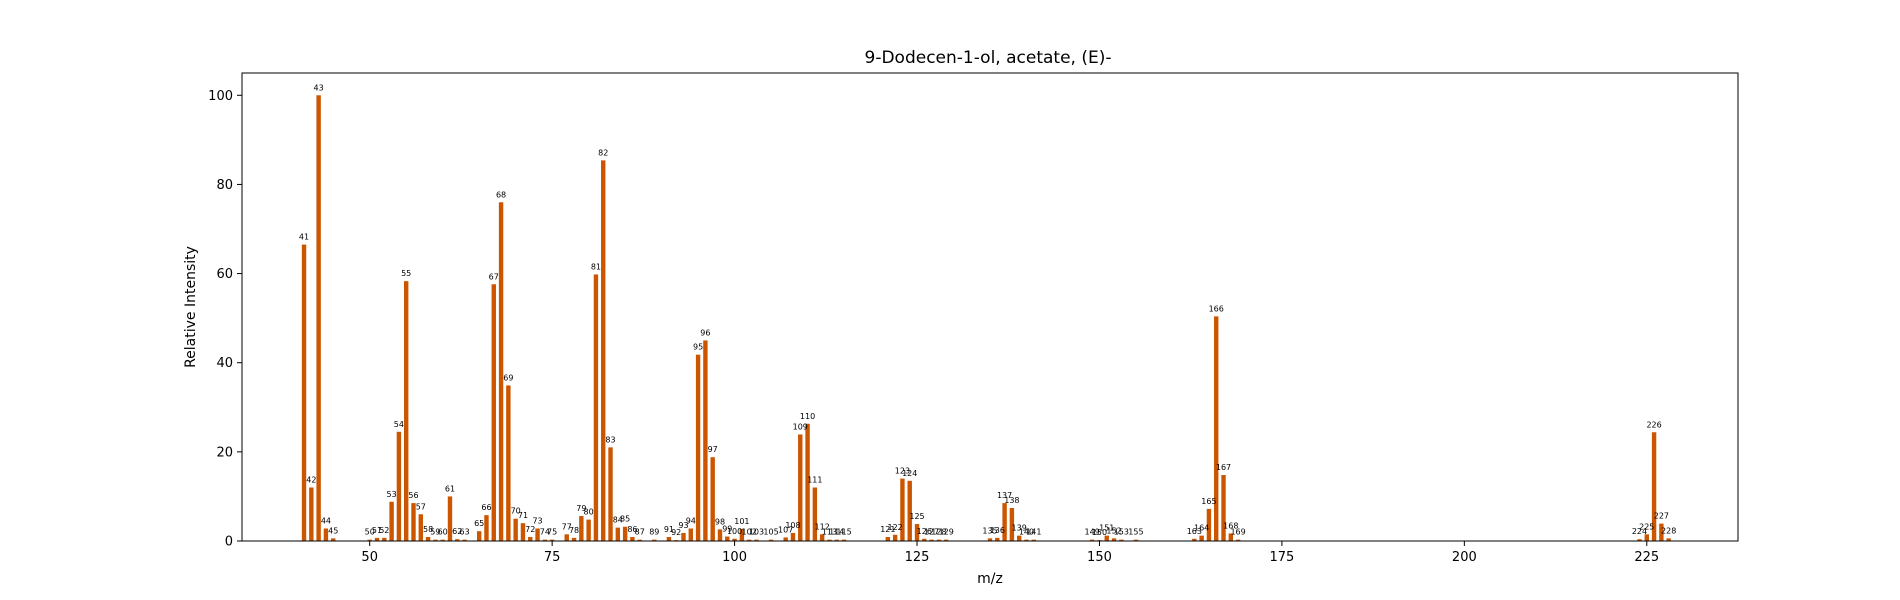 This screenshot has width=1900, height=600. Describe the element at coordinates (479, 523) in the screenshot. I see `peak-label-65: 65` at that location.